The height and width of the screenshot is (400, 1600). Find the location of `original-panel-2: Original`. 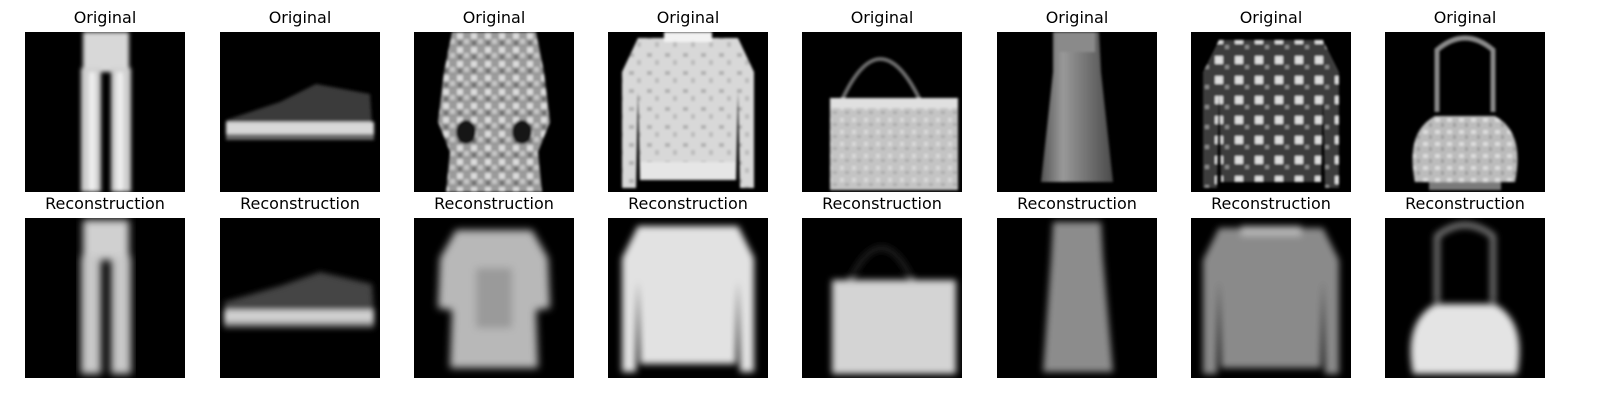

original-panel-2: Original is located at coordinates (300, 100).